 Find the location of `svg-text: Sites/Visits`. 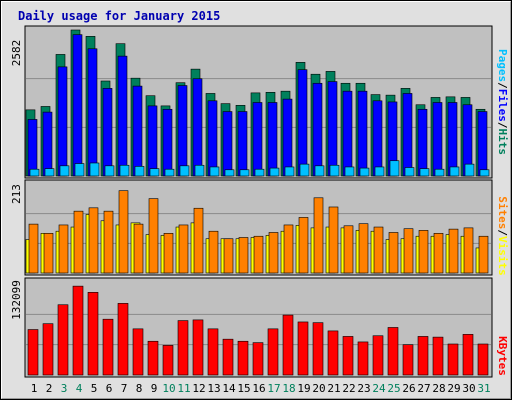

svg-text: Sites/Visits is located at coordinates (502, 236).